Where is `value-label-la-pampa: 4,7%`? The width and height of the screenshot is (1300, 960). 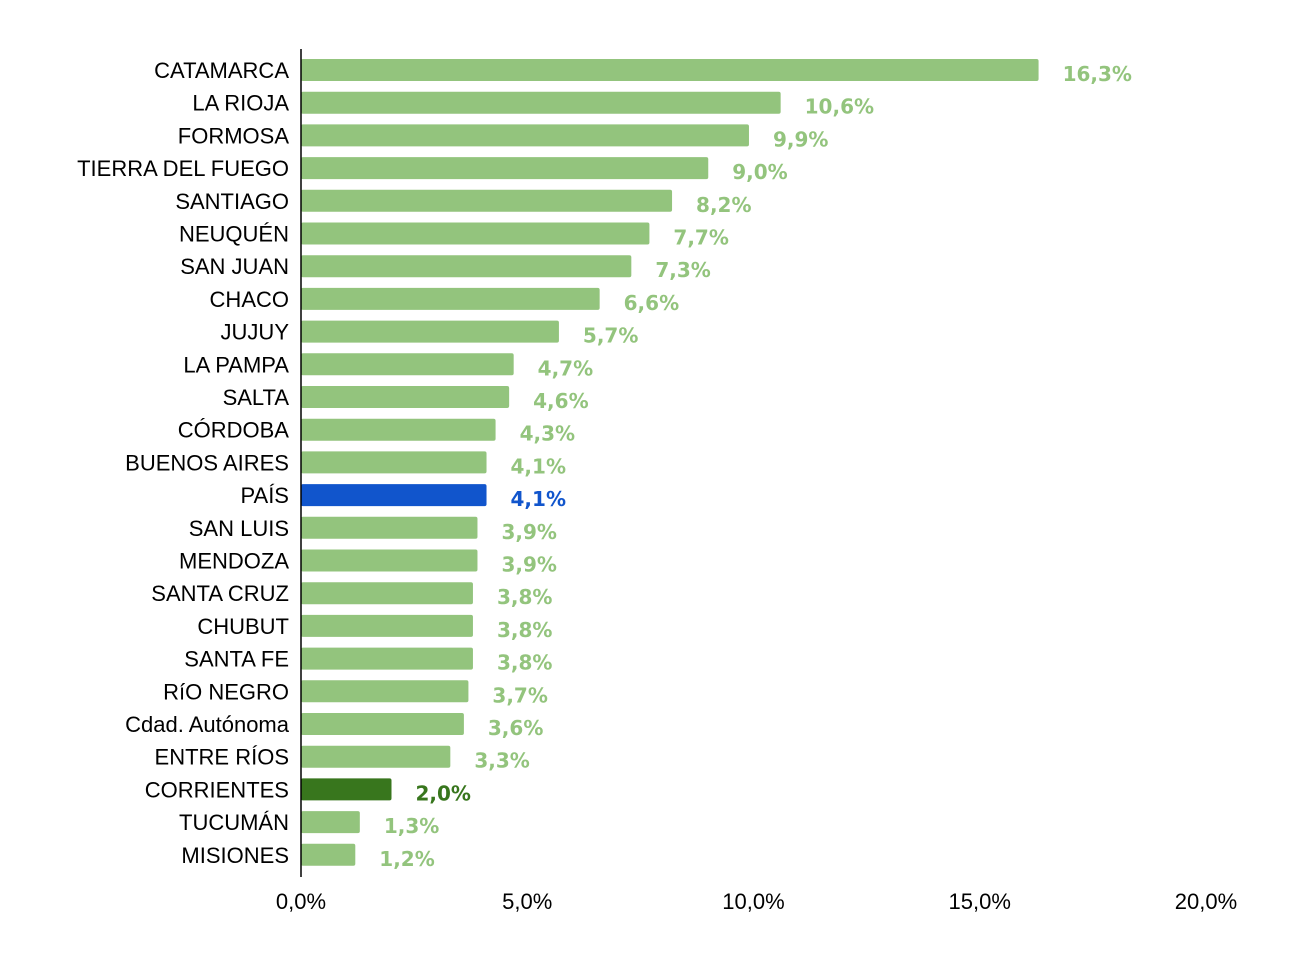 value-label-la-pampa: 4,7% is located at coordinates (565, 368).